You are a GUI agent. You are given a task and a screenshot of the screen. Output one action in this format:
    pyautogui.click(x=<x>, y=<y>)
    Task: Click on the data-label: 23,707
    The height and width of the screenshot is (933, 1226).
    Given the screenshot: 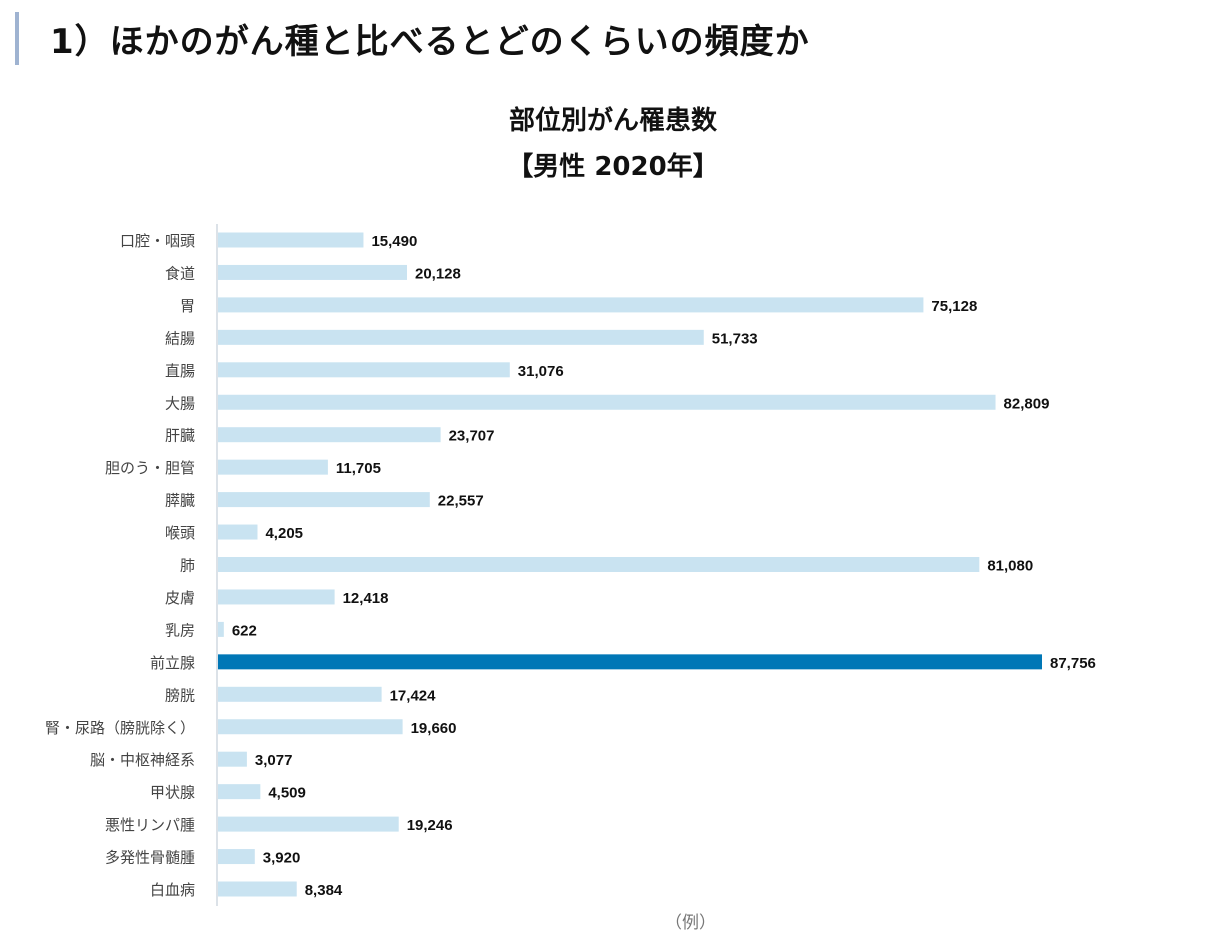 What is the action you would take?
    pyautogui.click(x=472, y=436)
    